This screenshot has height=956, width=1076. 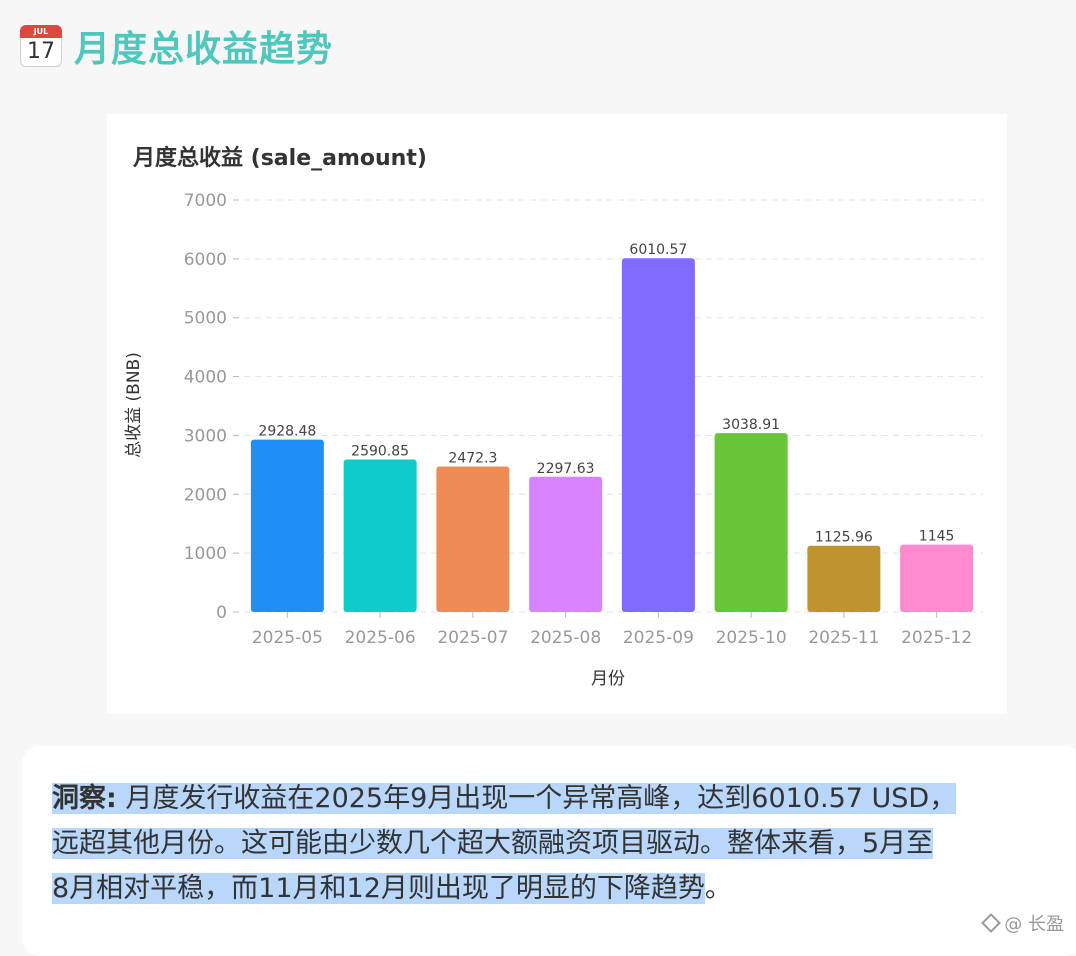 What do you see at coordinates (751, 638) in the screenshot?
I see `x-tick-label: 2025-10` at bounding box center [751, 638].